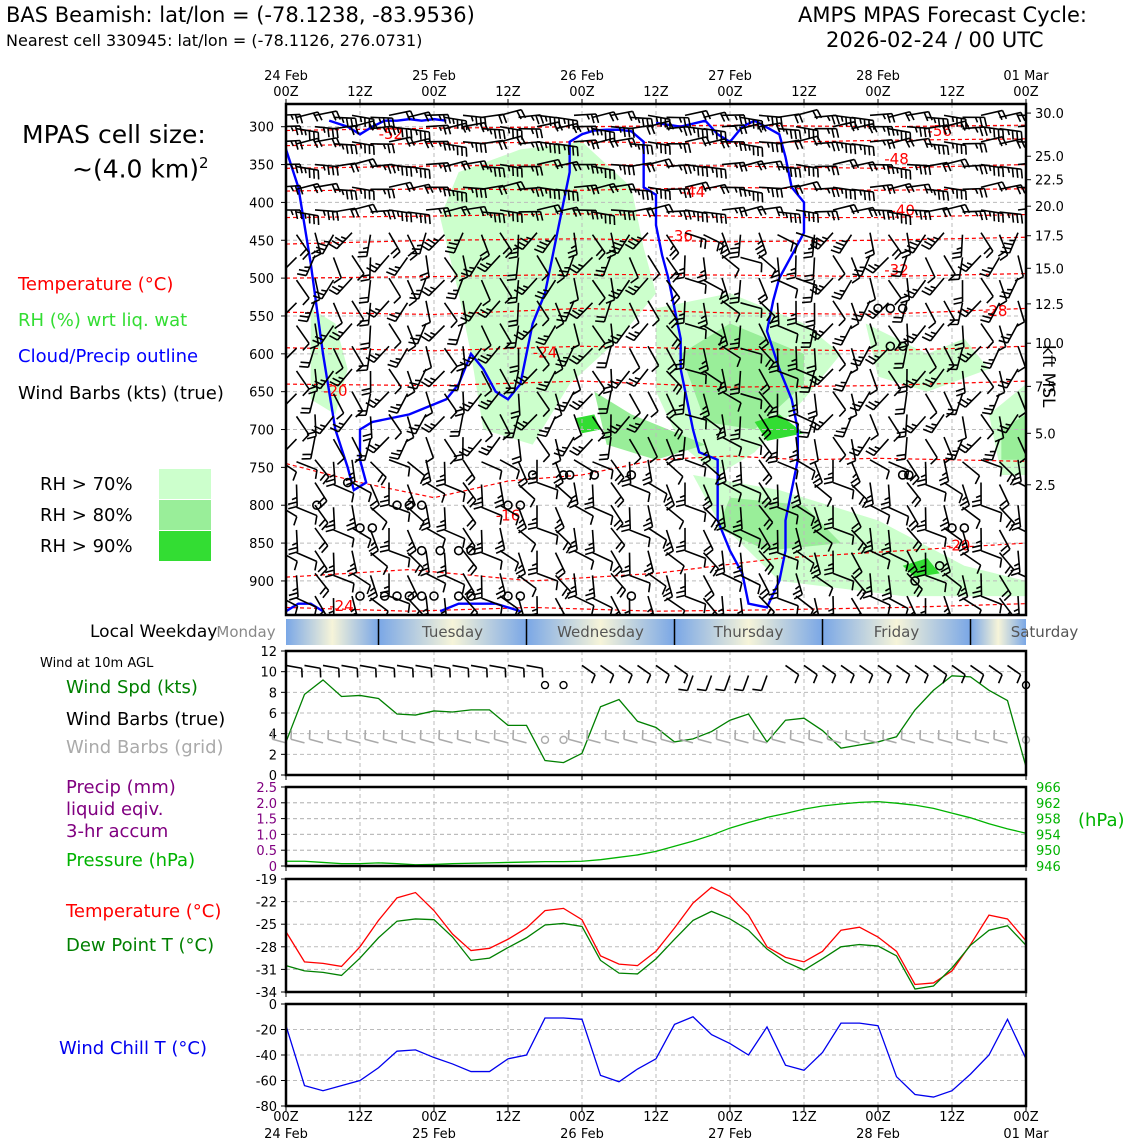  What do you see at coordinates (266, 788) in the screenshot?
I see `precip-ytick-label: 2.5` at bounding box center [266, 788].